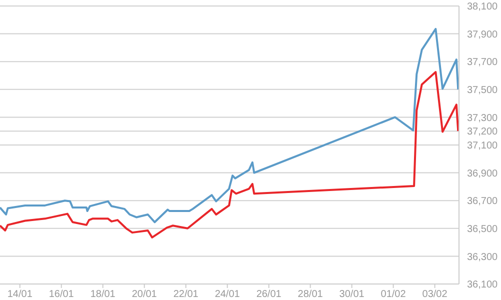 This screenshot has height=300, width=501. Describe the element at coordinates (186, 294) in the screenshot. I see `x-tick-label: 22/01` at that location.